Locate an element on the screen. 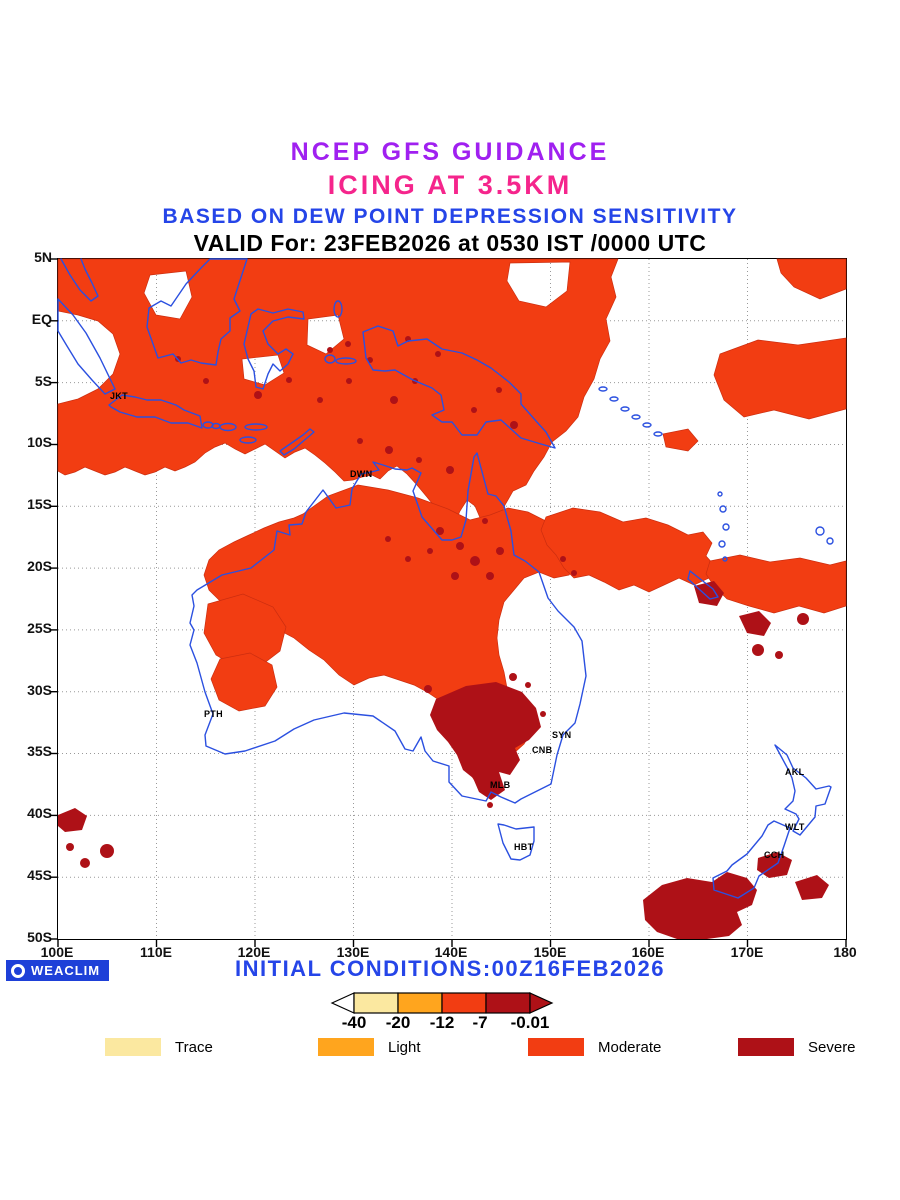  lat-label: 5N is located at coordinates (43, 257).